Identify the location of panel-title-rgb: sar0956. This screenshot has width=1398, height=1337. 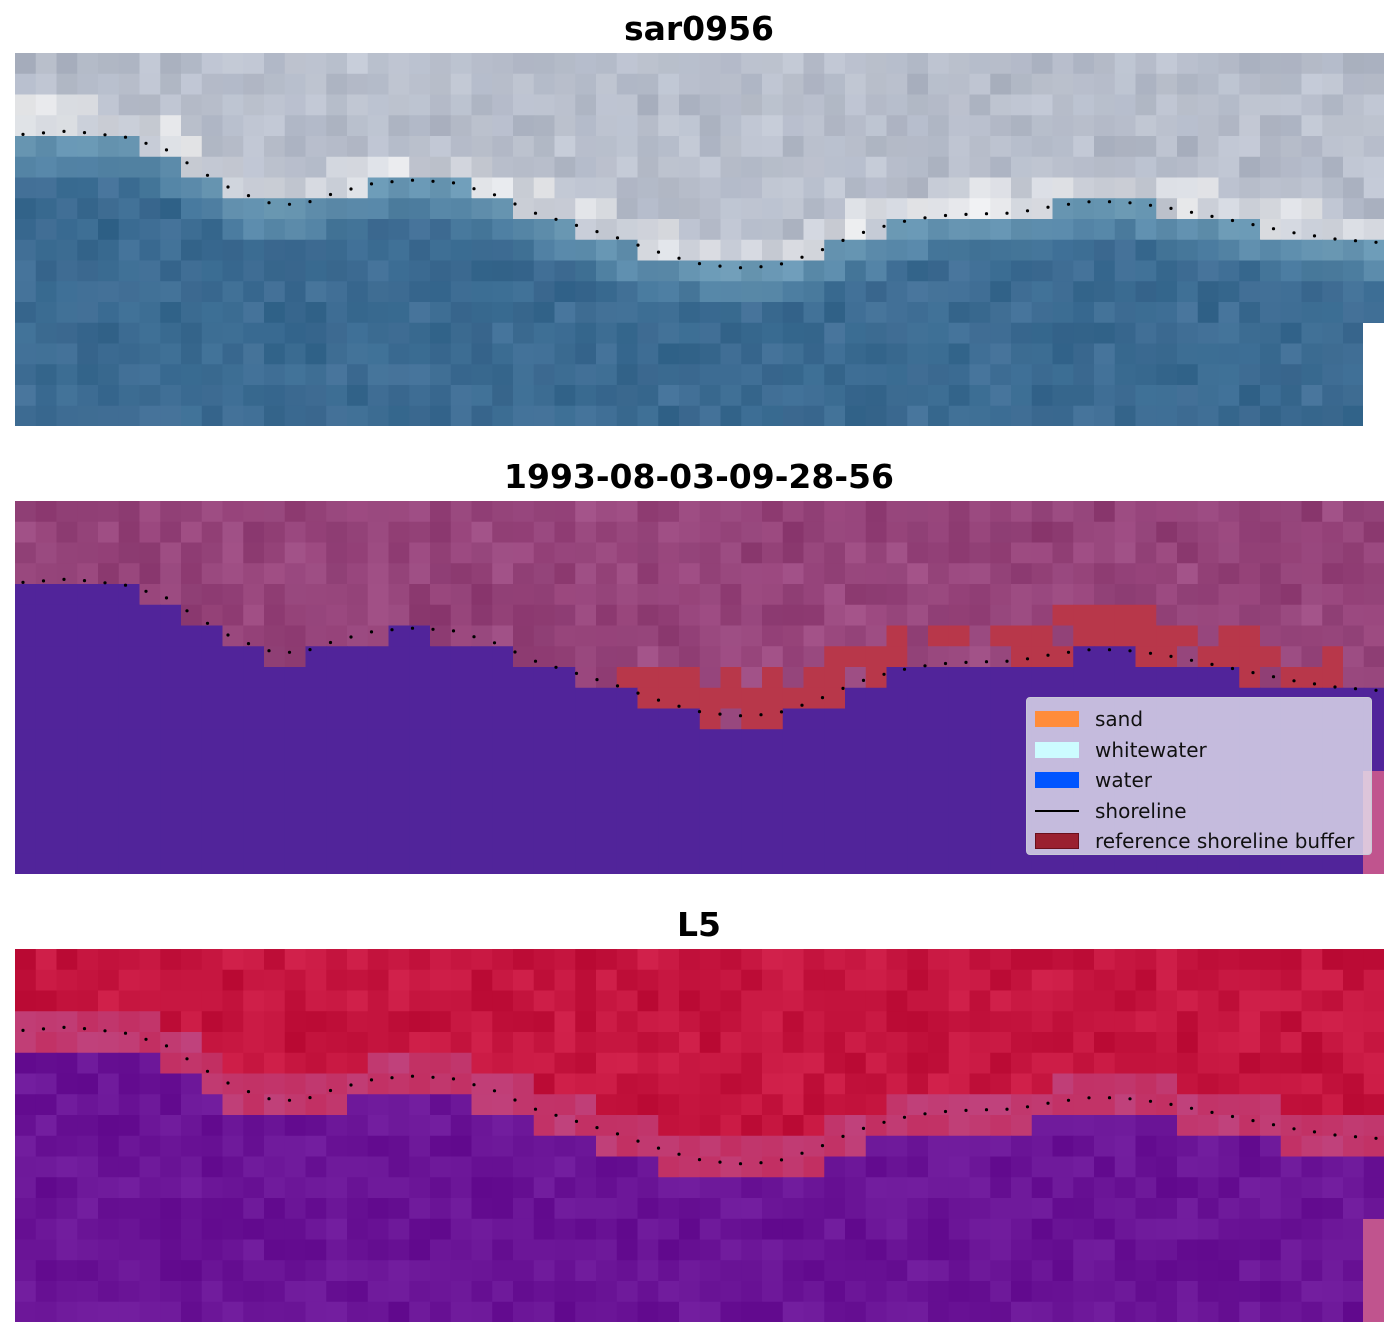
(699, 28).